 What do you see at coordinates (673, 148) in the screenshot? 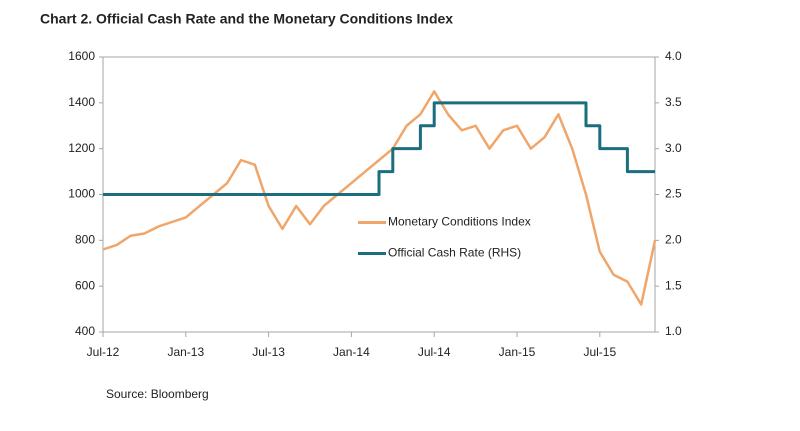
I see `y2-tick-label: 3.0` at bounding box center [673, 148].